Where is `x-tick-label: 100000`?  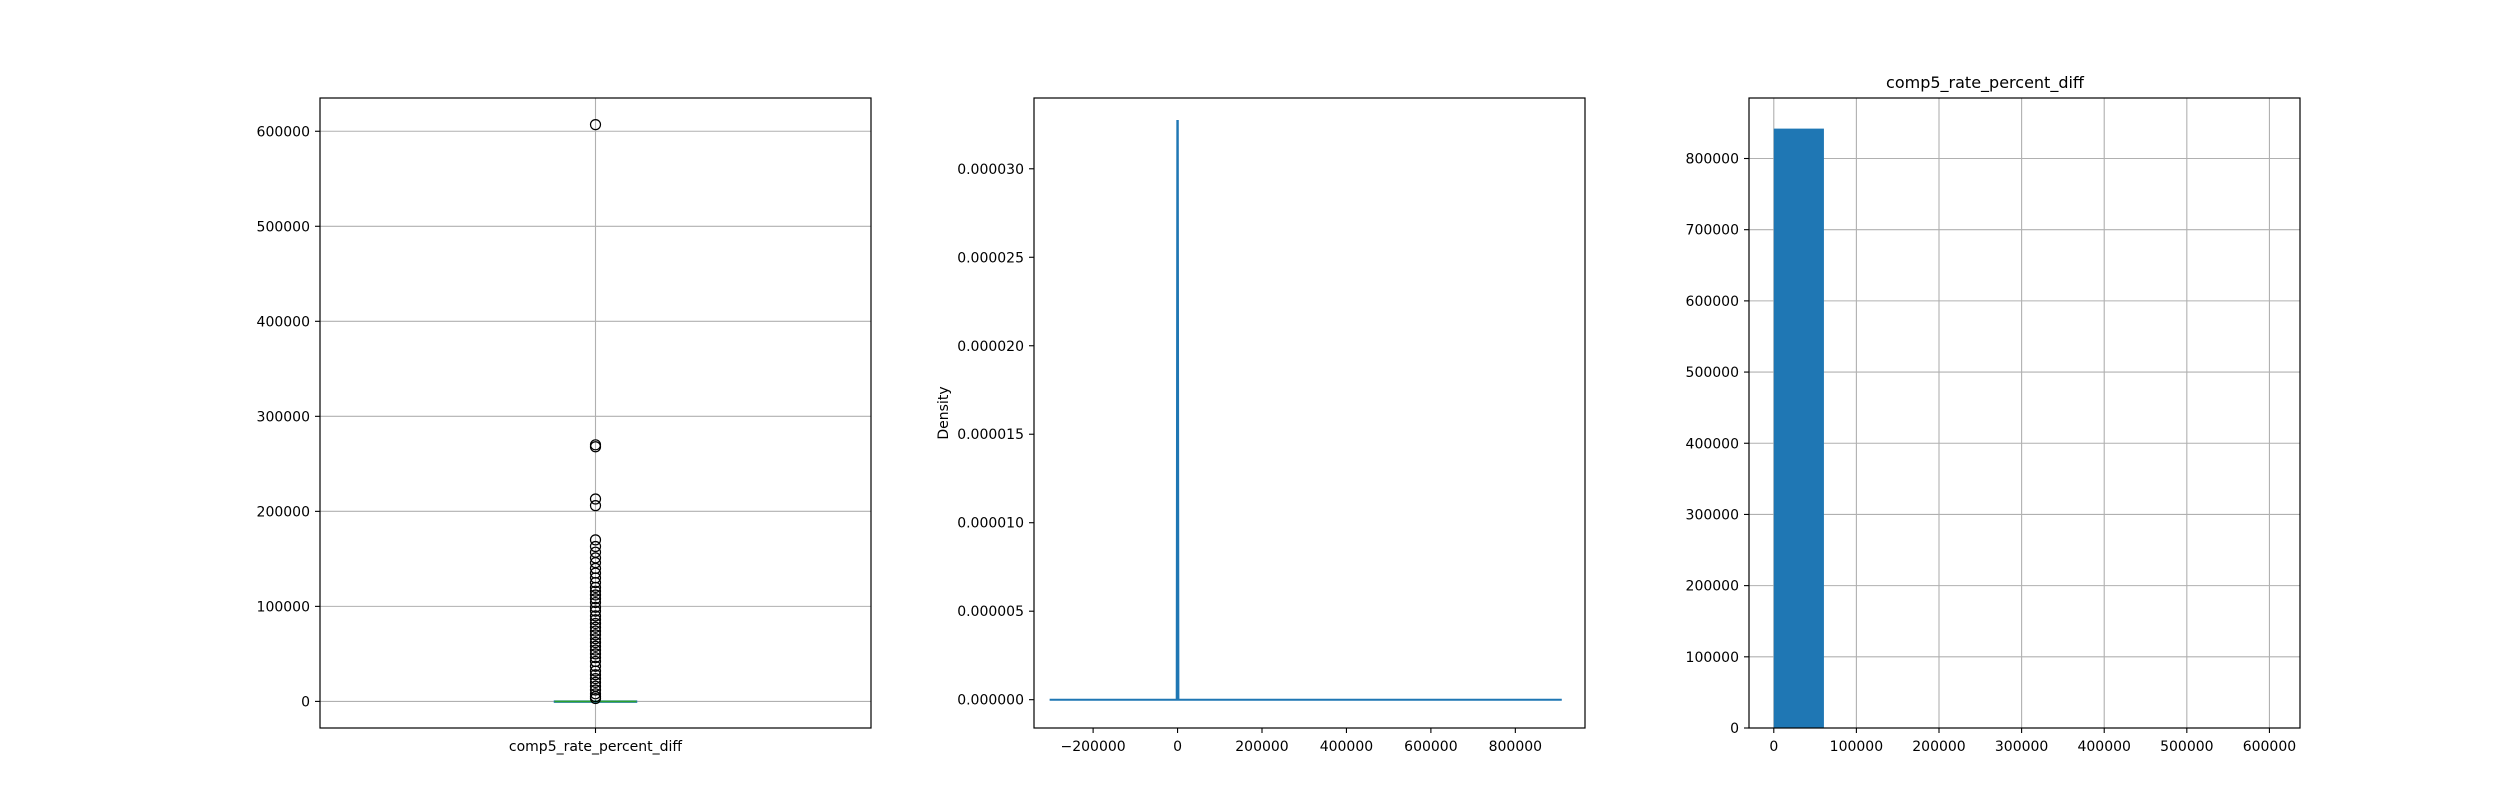 x-tick-label: 100000 is located at coordinates (1856, 747).